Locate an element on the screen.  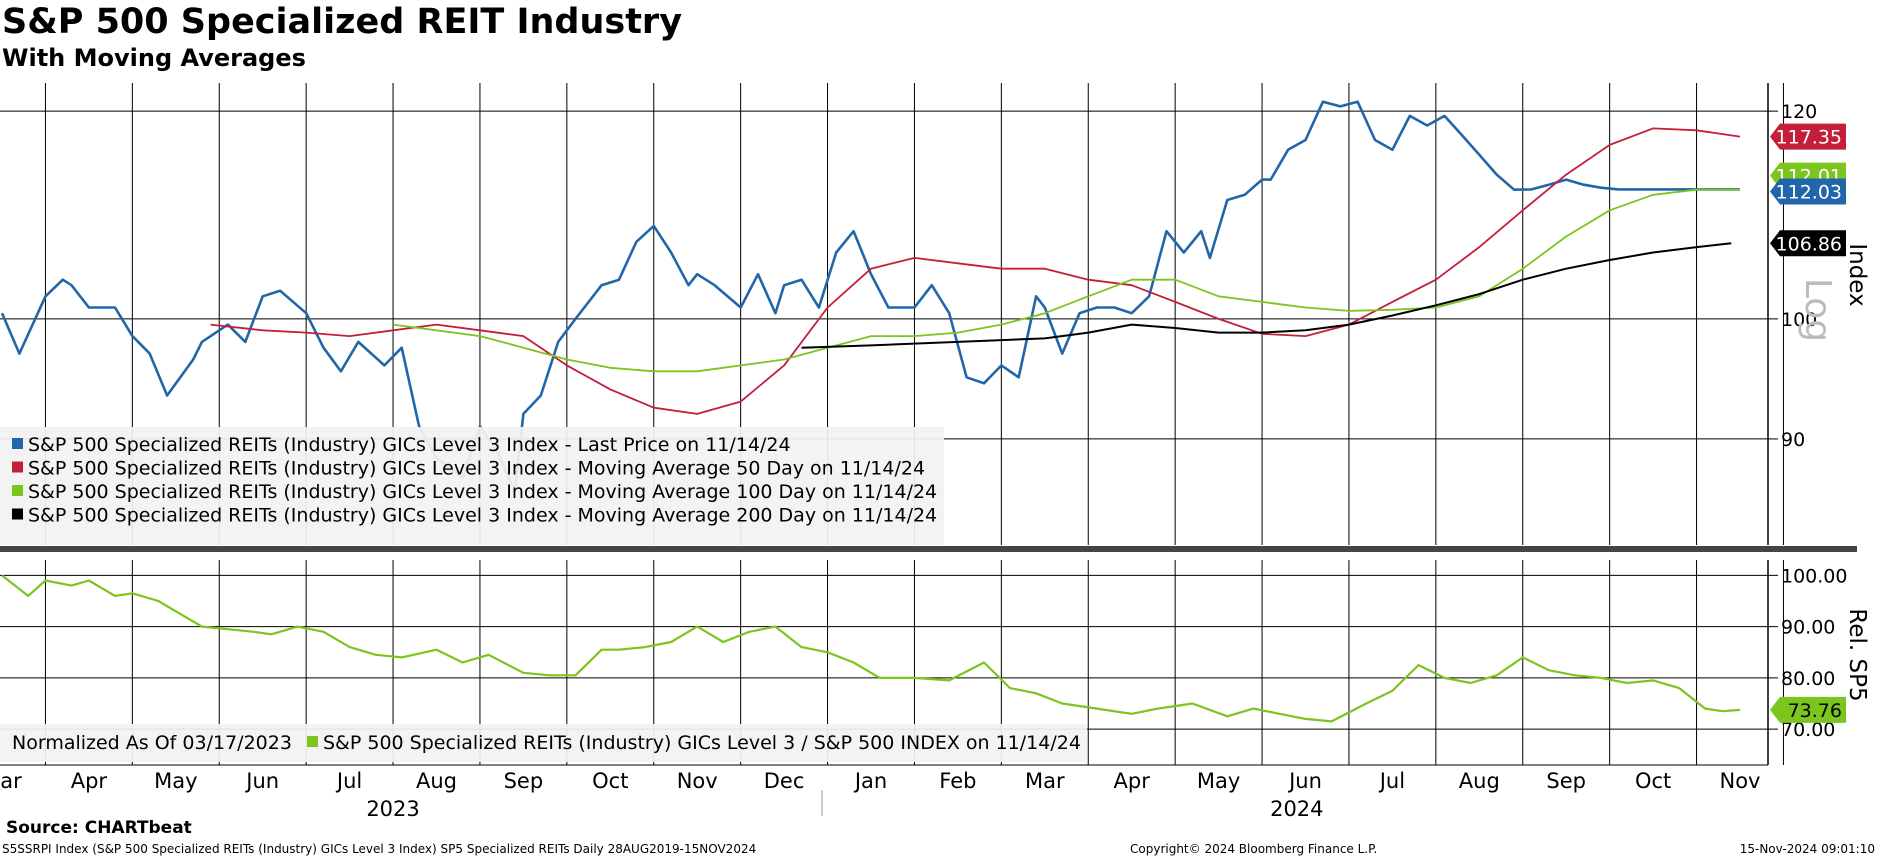
last-price-tag-box is located at coordinates (1808, 191).